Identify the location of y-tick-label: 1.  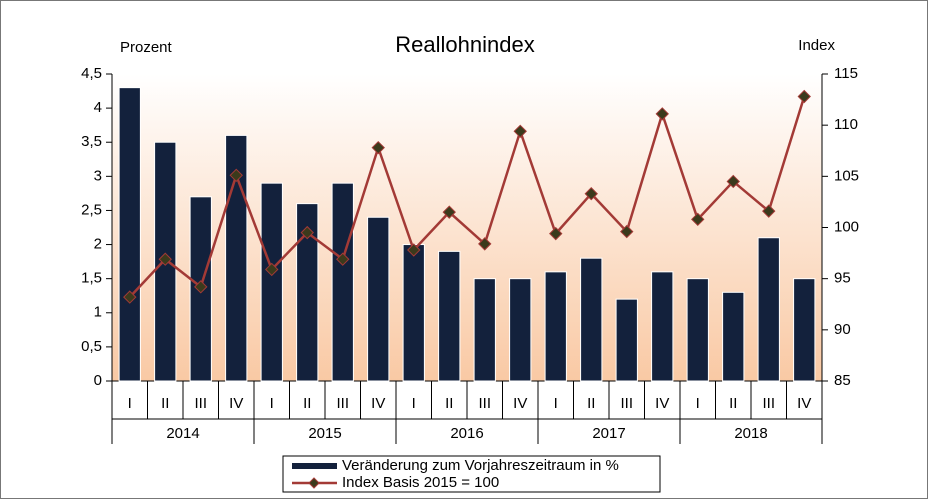
(98, 312).